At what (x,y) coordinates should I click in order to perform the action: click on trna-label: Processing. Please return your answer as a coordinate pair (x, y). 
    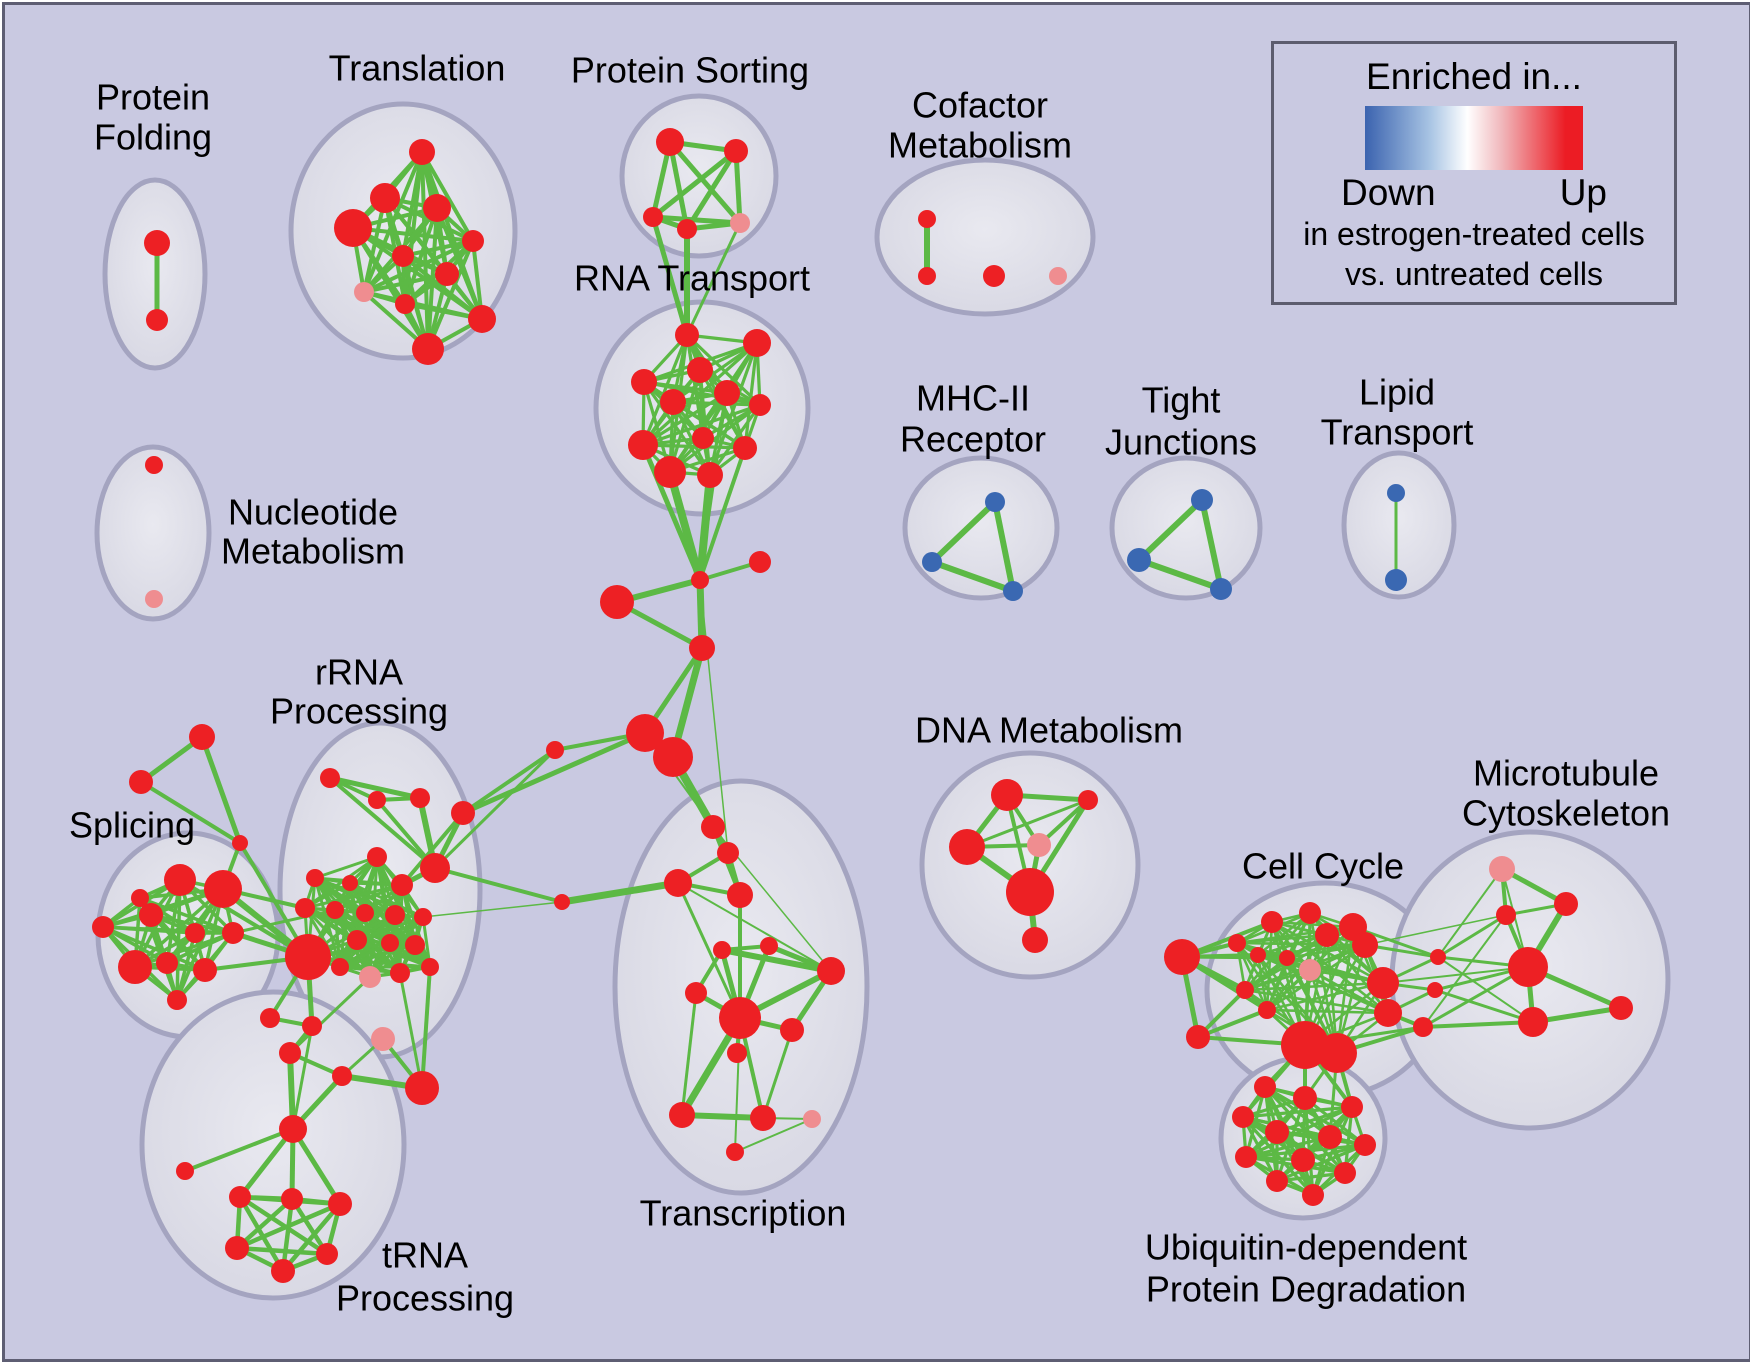
    Looking at the image, I should click on (425, 1298).